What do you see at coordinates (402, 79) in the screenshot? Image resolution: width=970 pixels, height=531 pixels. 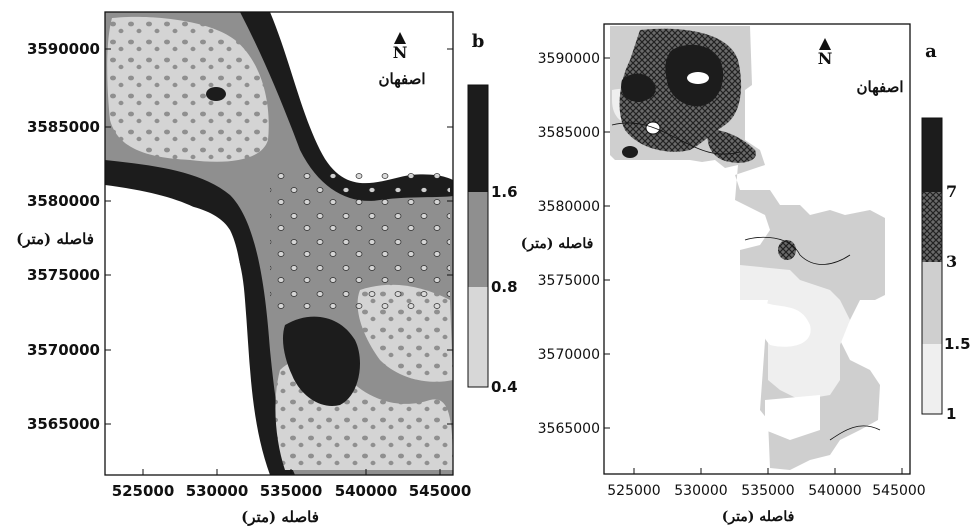 I see `panel-b-city-label: اصفهان` at bounding box center [402, 79].